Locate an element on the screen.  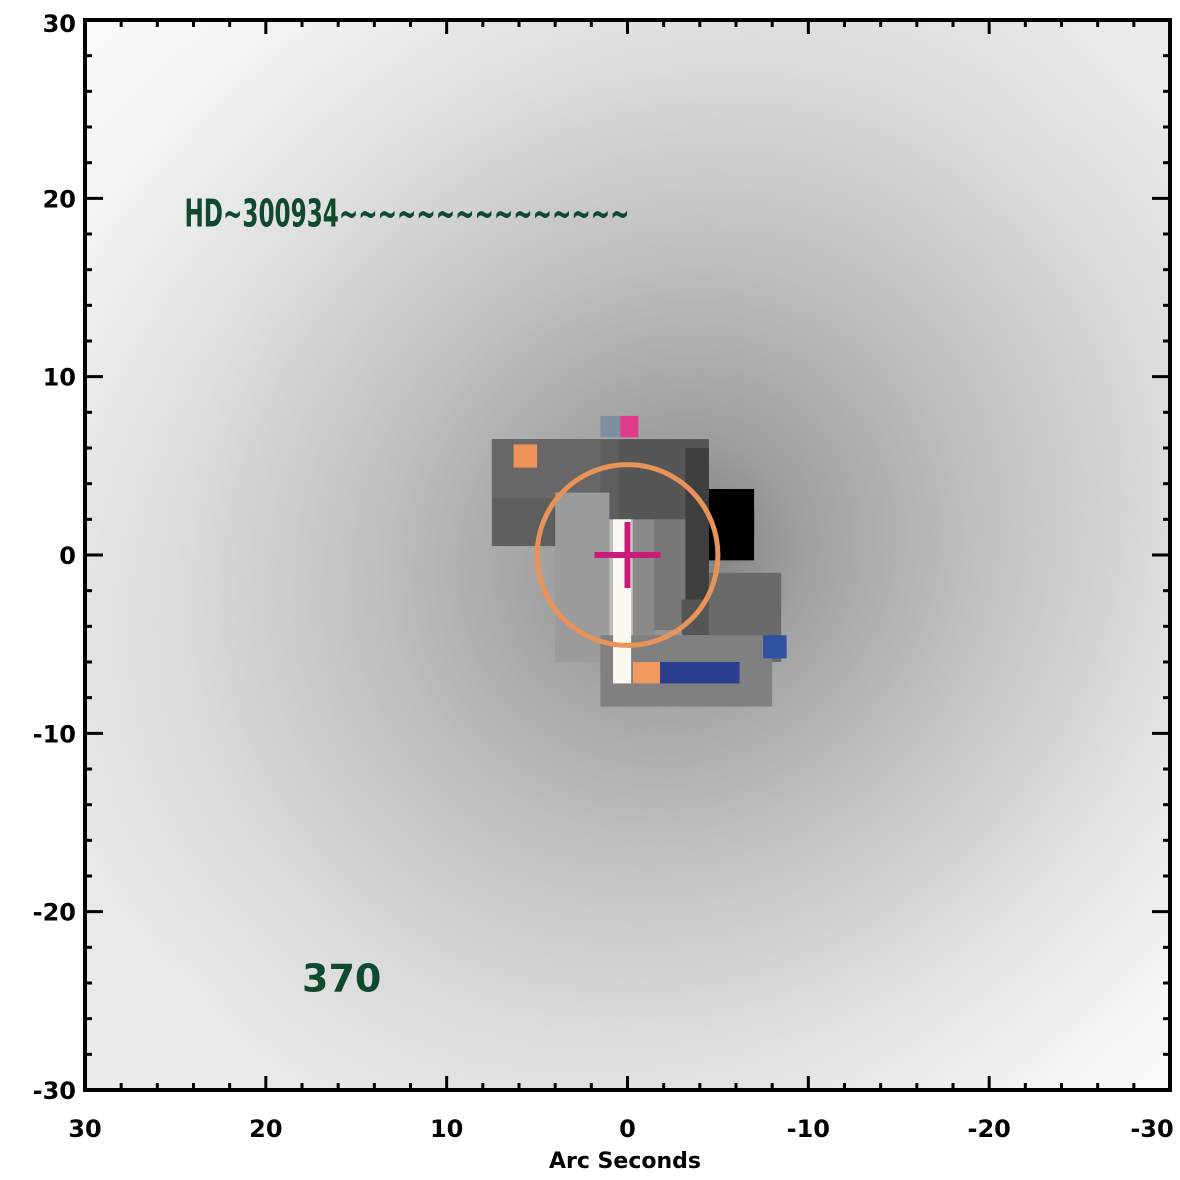
y-tick-label: -30 is located at coordinates (54, 1091).